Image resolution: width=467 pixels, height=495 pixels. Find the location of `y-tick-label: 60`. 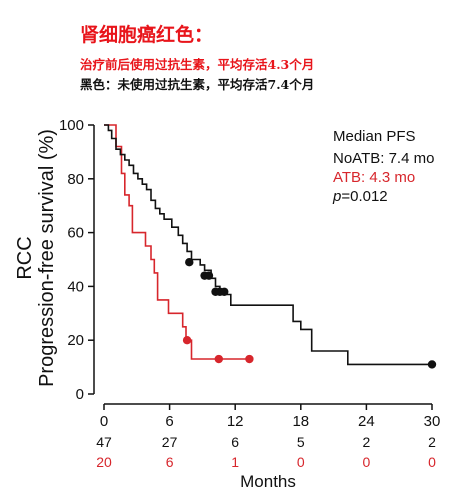

y-tick-label: 60 is located at coordinates (75, 233).